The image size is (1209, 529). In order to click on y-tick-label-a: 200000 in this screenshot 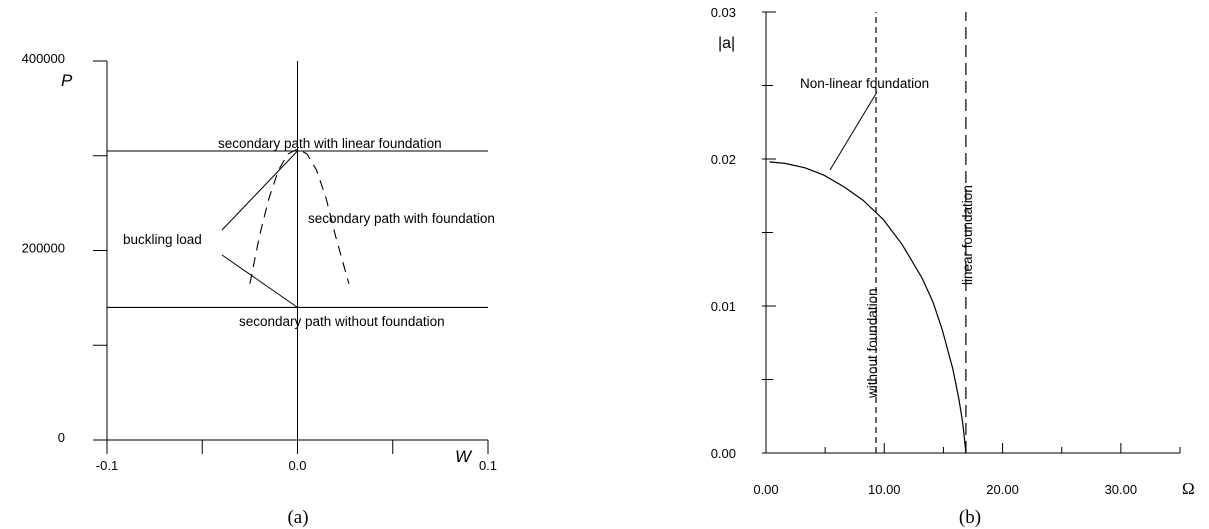, I will do `click(43, 248)`.